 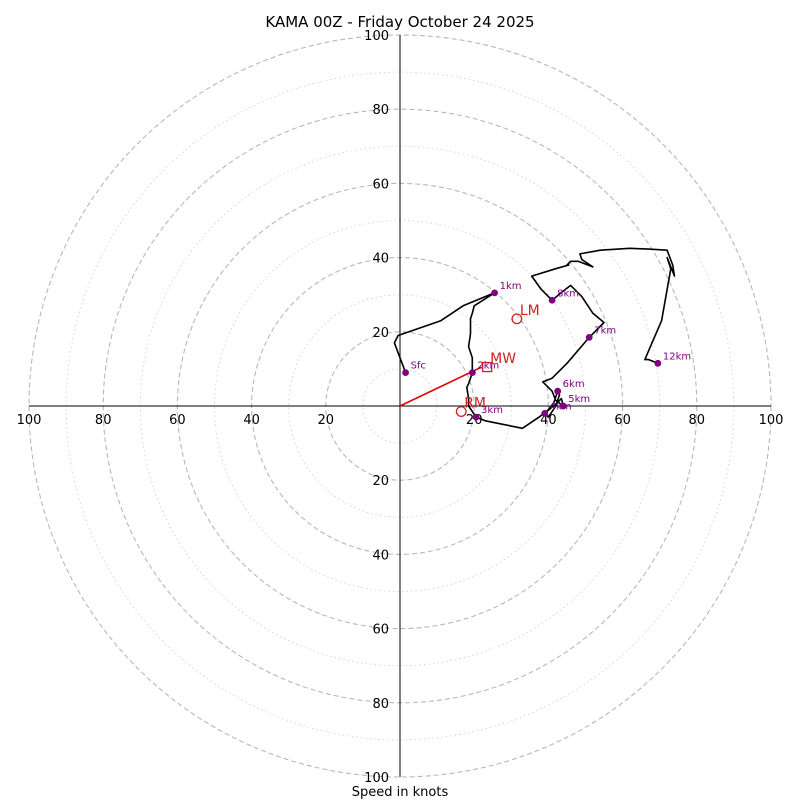 I want to click on wind-trace, so click(x=534, y=338).